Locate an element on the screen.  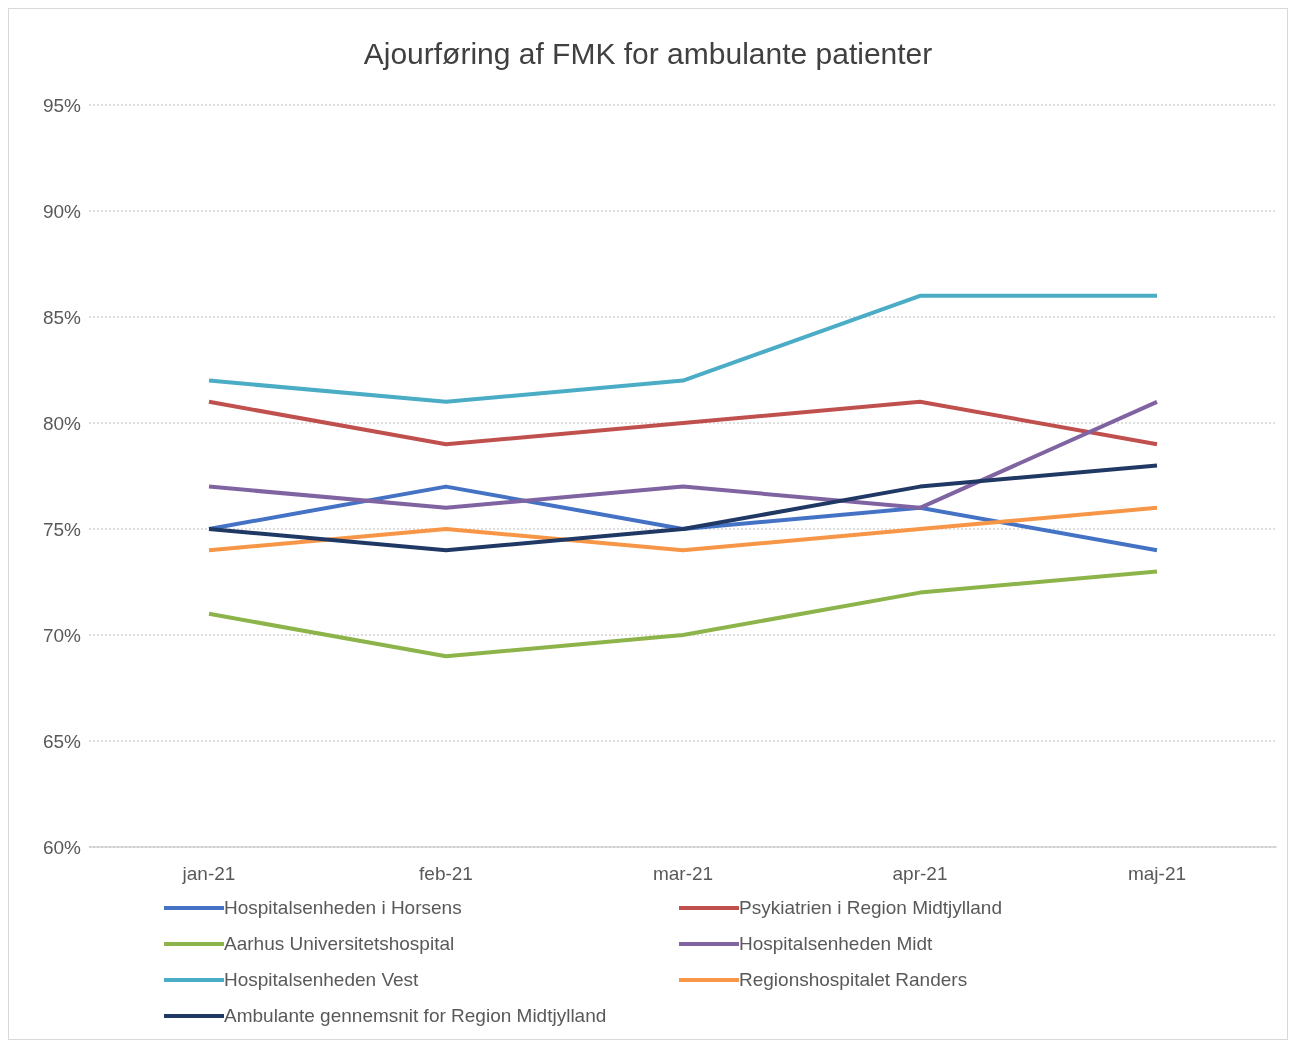
y-tick-label: 60% is located at coordinates (62, 847).